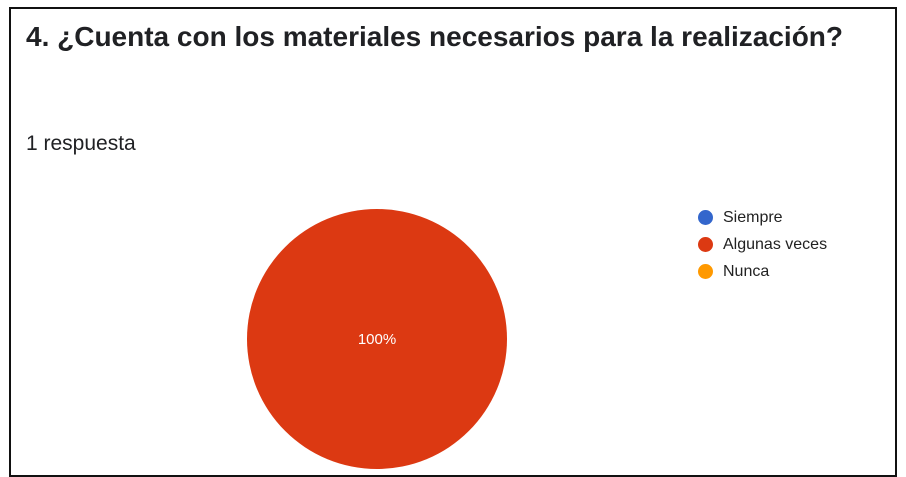 The height and width of the screenshot is (477, 906). I want to click on legend-label: Siempre, so click(753, 217).